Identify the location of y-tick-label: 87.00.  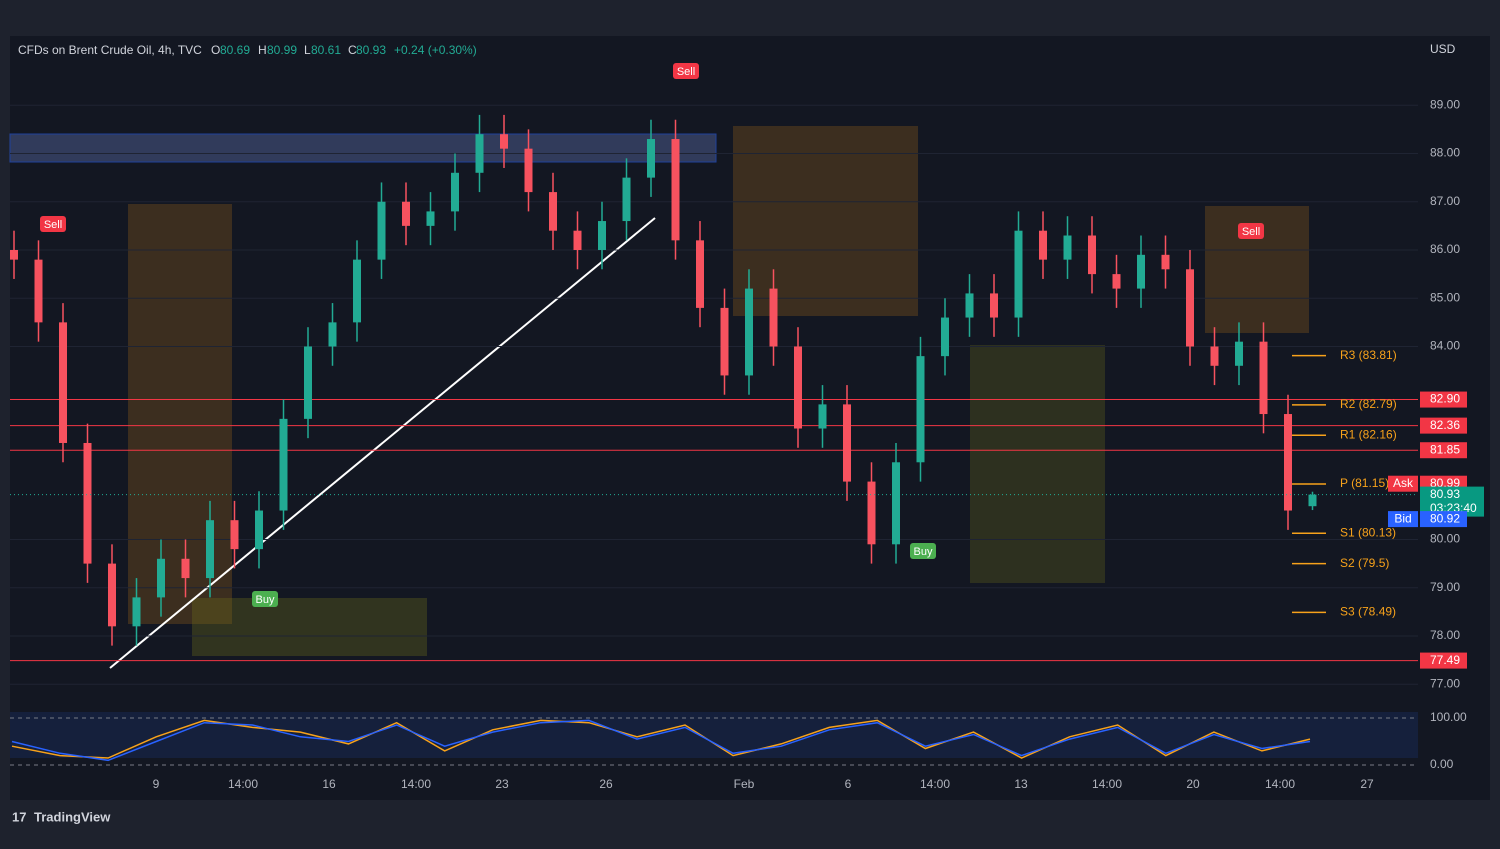
(1445, 201).